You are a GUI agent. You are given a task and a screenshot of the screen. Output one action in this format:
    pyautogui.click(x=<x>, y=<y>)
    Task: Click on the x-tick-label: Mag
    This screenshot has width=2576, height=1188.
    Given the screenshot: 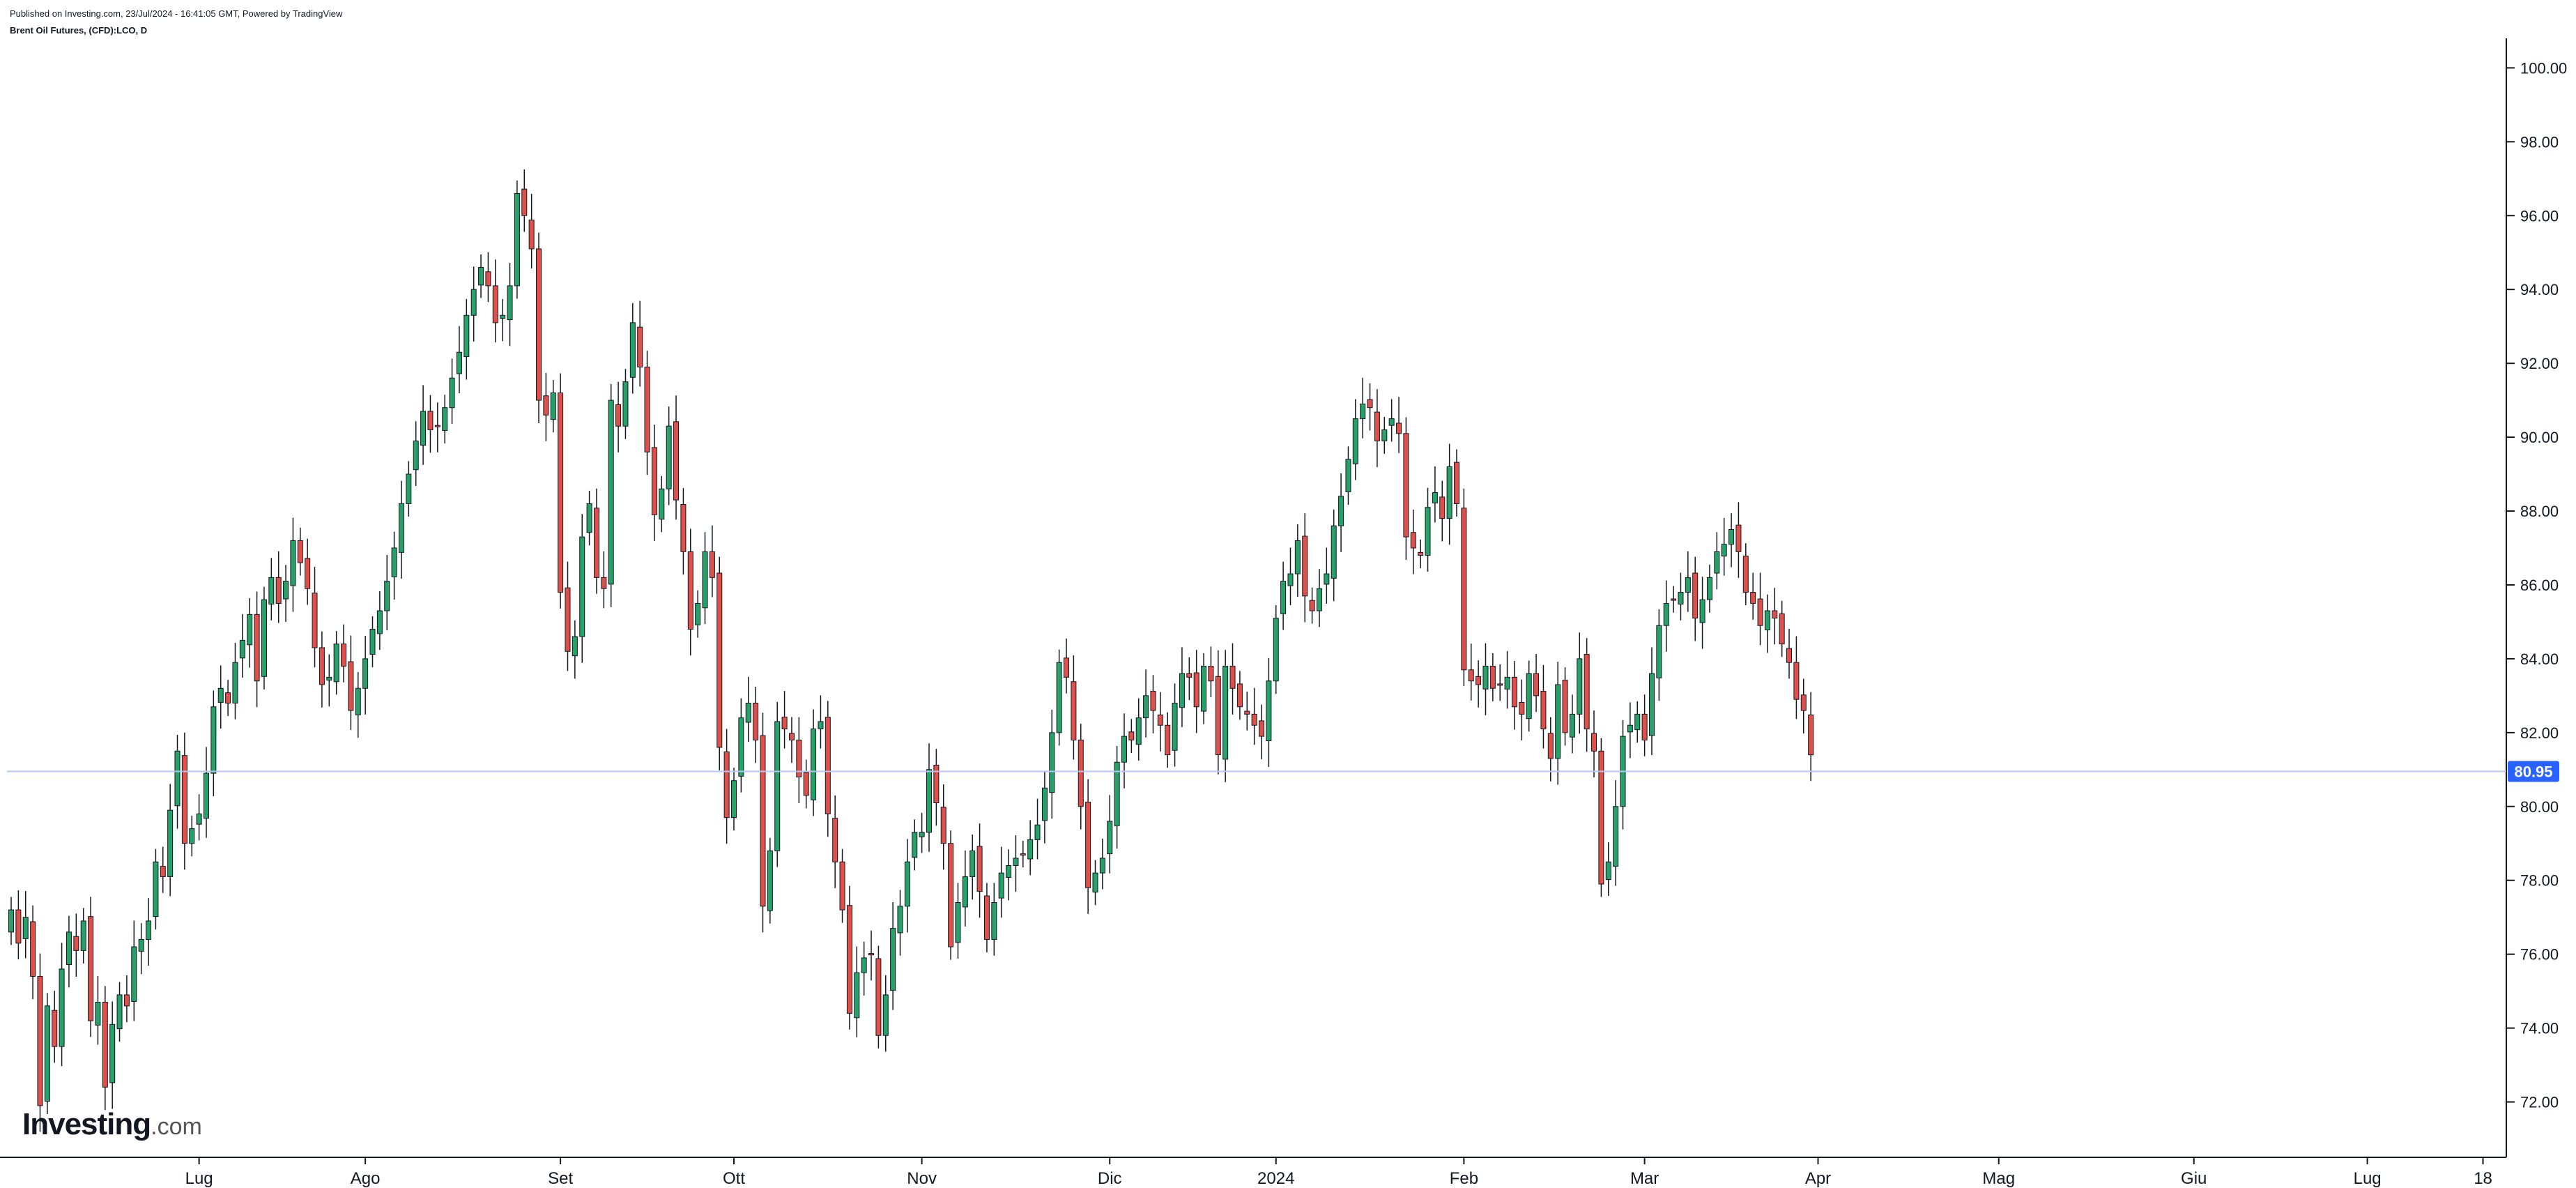 What is the action you would take?
    pyautogui.click(x=1998, y=1178)
    